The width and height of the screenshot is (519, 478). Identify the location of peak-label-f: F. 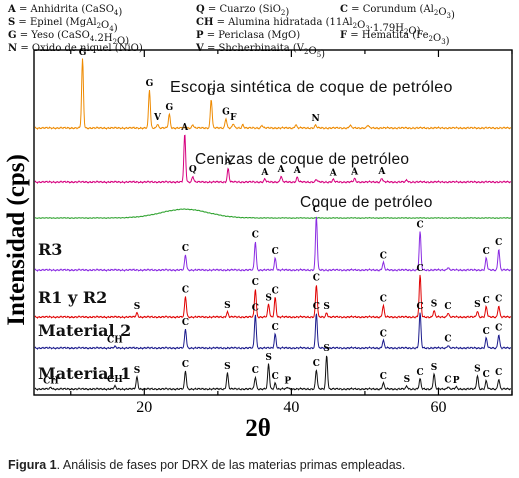
(233, 118).